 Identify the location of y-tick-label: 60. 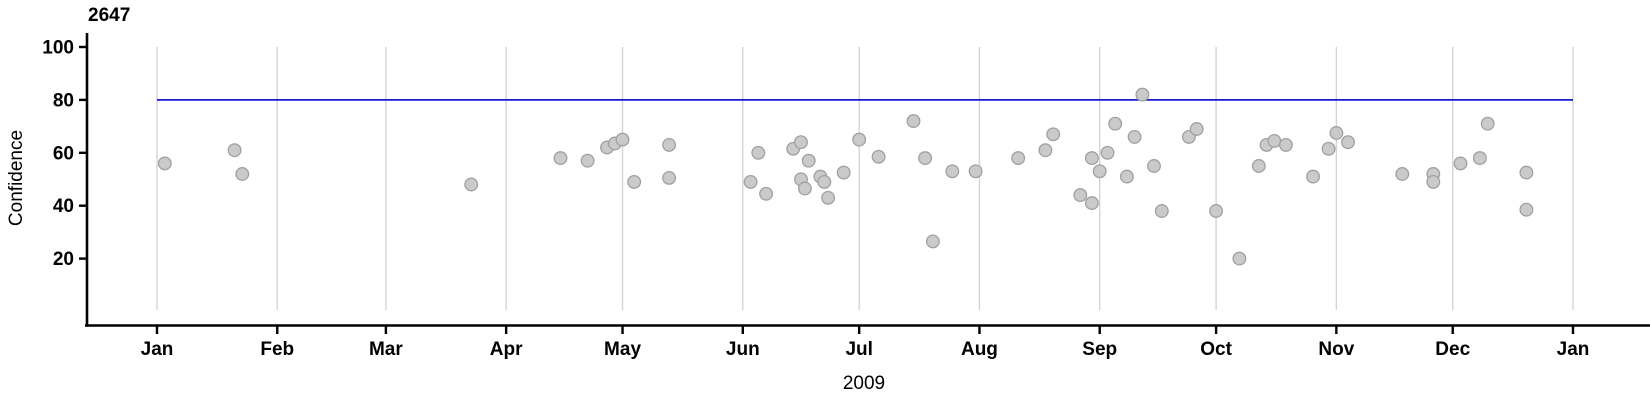
(63, 153).